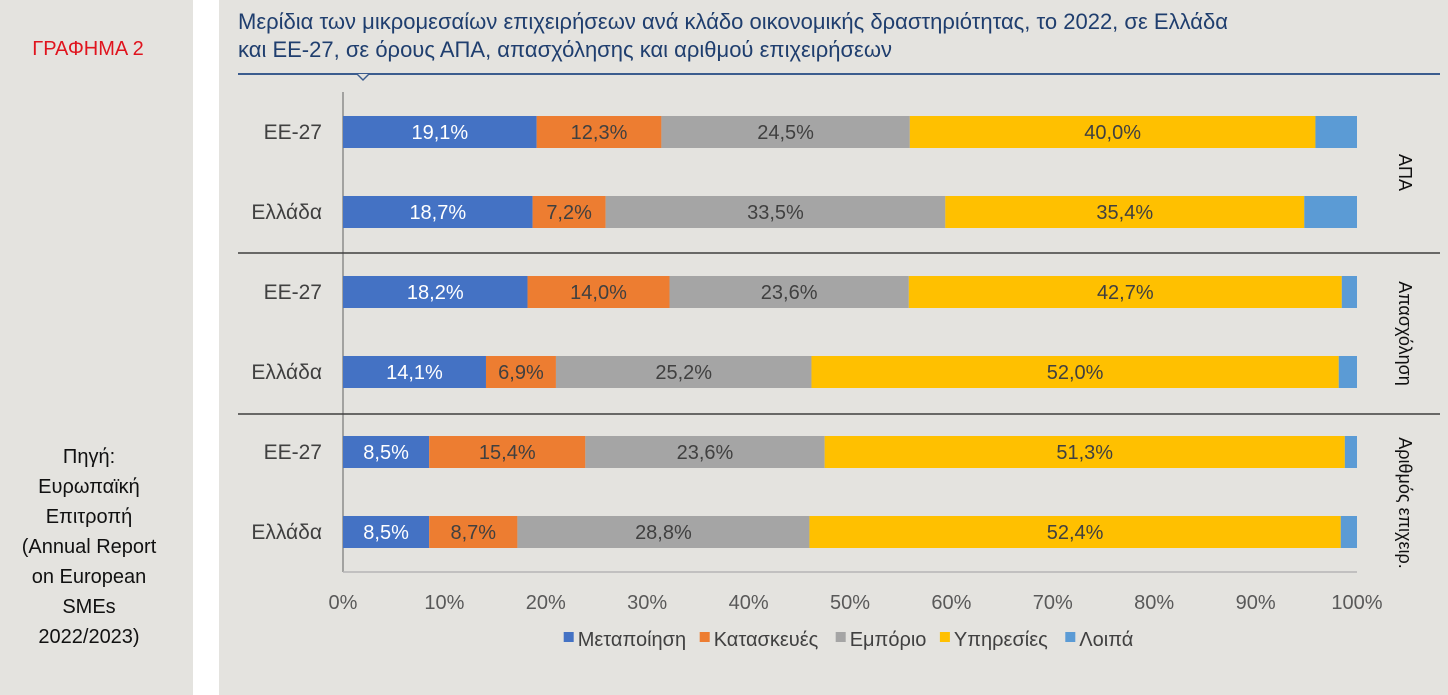 The image size is (1448, 695). I want to click on x-tick-label: 50%, so click(850, 603).